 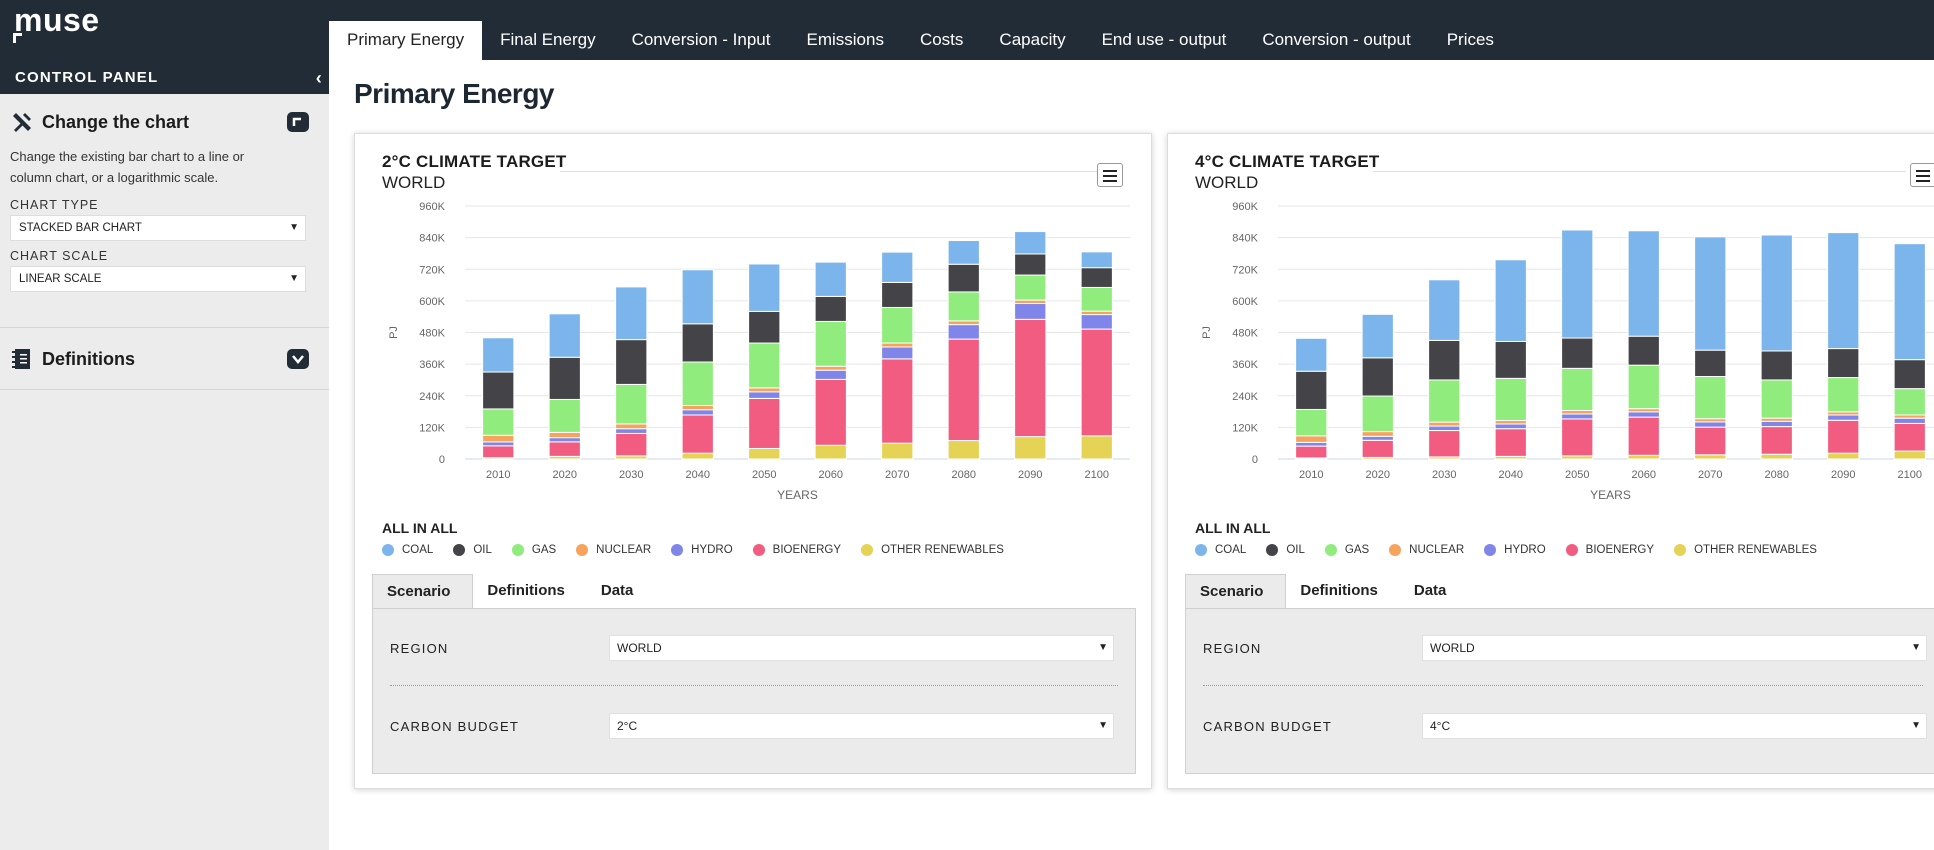 I want to click on legend-label: HYDRO, so click(x=1525, y=550).